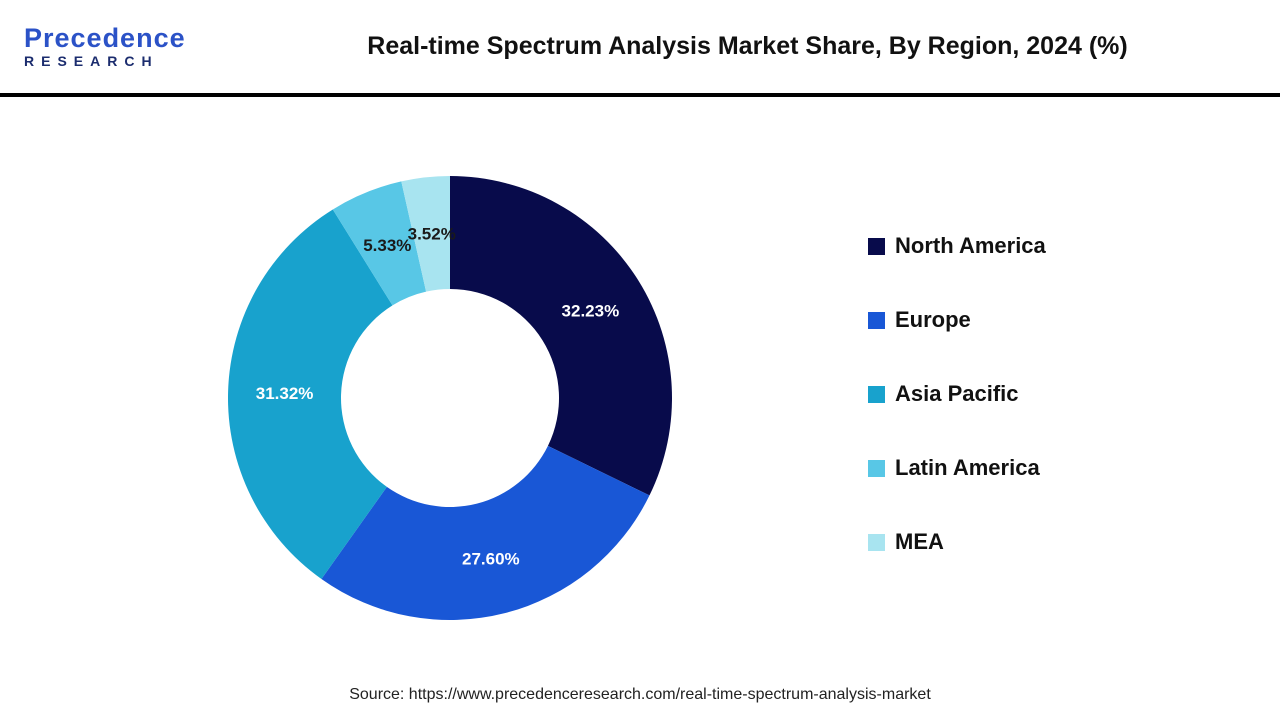 The height and width of the screenshot is (720, 1280). What do you see at coordinates (970, 245) in the screenshot?
I see `legend-label: North America` at bounding box center [970, 245].